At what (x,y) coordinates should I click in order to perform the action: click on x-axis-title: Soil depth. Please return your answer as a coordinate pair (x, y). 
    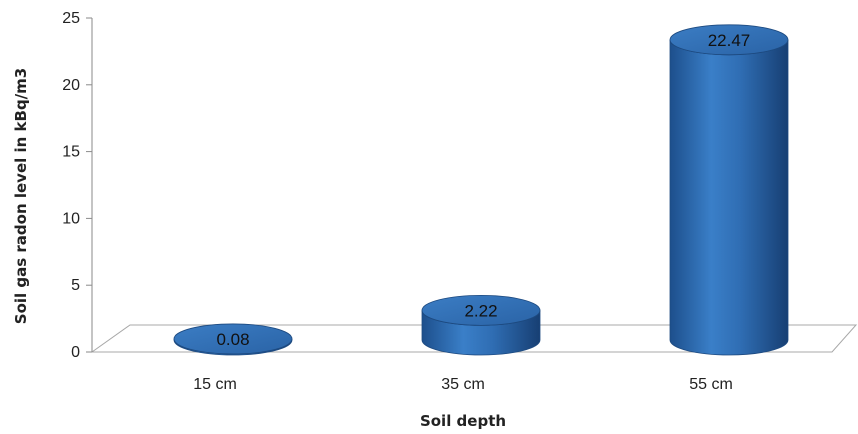
    Looking at the image, I should click on (463, 421).